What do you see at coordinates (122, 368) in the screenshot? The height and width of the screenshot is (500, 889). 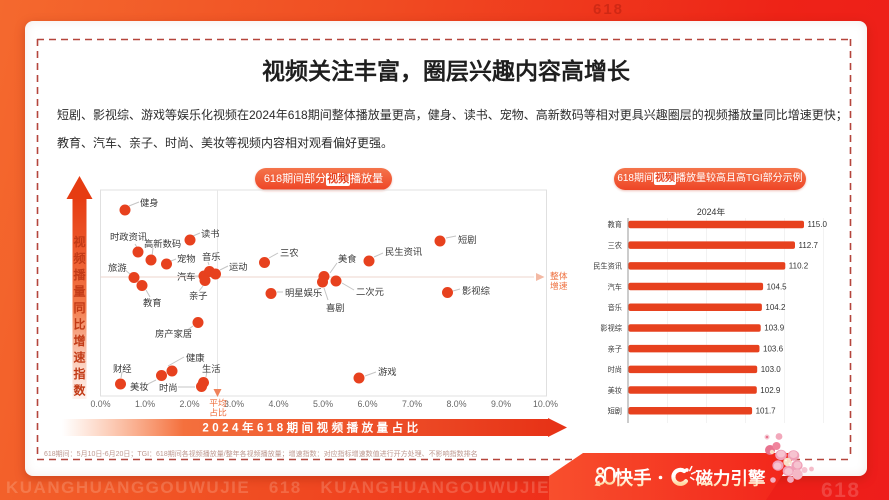 I see `svg-text: 财经` at bounding box center [122, 368].